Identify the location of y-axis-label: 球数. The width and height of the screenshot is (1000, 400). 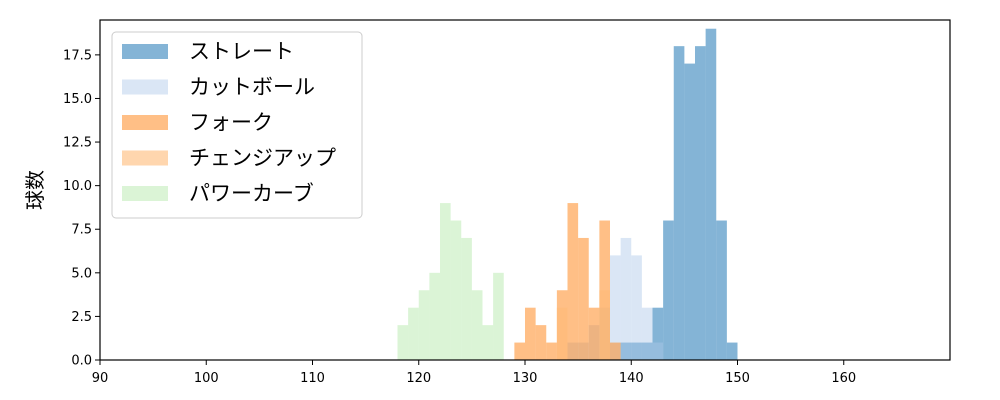
(35, 190).